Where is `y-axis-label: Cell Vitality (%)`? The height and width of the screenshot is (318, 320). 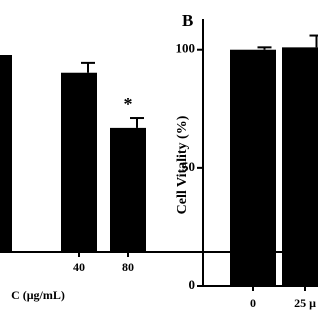 y-axis-label: Cell Vitality (%) is located at coordinates (182, 164).